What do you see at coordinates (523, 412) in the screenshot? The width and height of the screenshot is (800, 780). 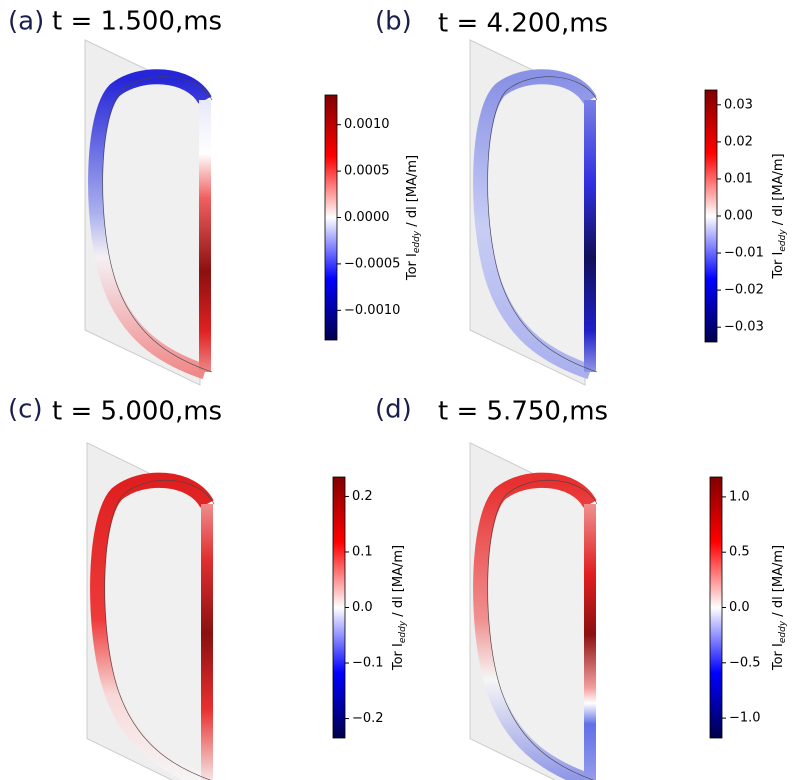 I see `panel-title: t = 5.750,ms` at bounding box center [523, 412].